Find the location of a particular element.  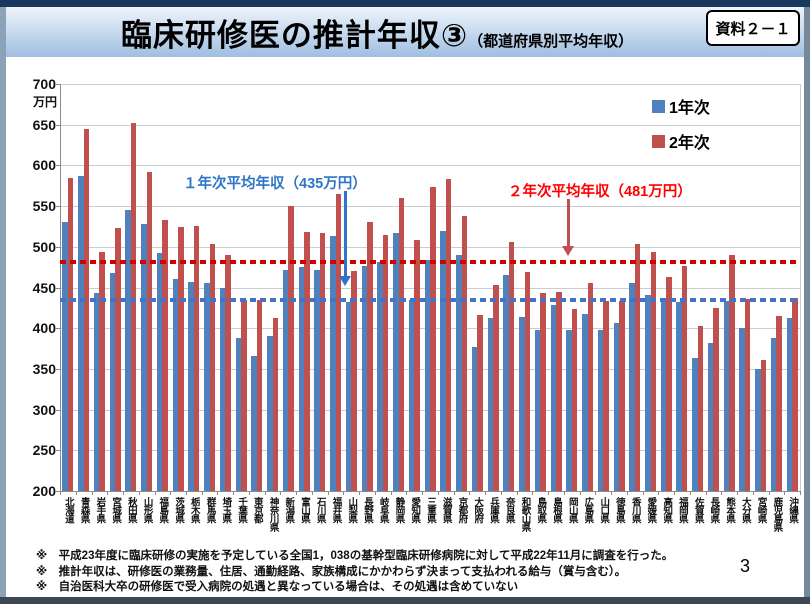

header-band: 臨床研修医の推計年収③ （都道府県別平均年収） is located at coordinates (405, 33).